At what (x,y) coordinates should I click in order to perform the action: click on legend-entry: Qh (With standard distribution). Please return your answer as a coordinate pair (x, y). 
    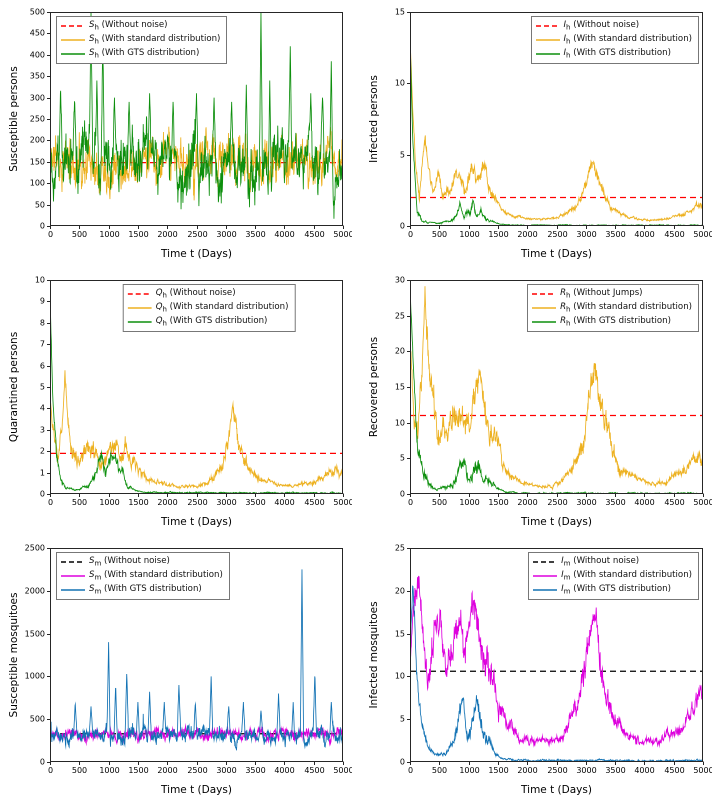
    Looking at the image, I should click on (208, 308).